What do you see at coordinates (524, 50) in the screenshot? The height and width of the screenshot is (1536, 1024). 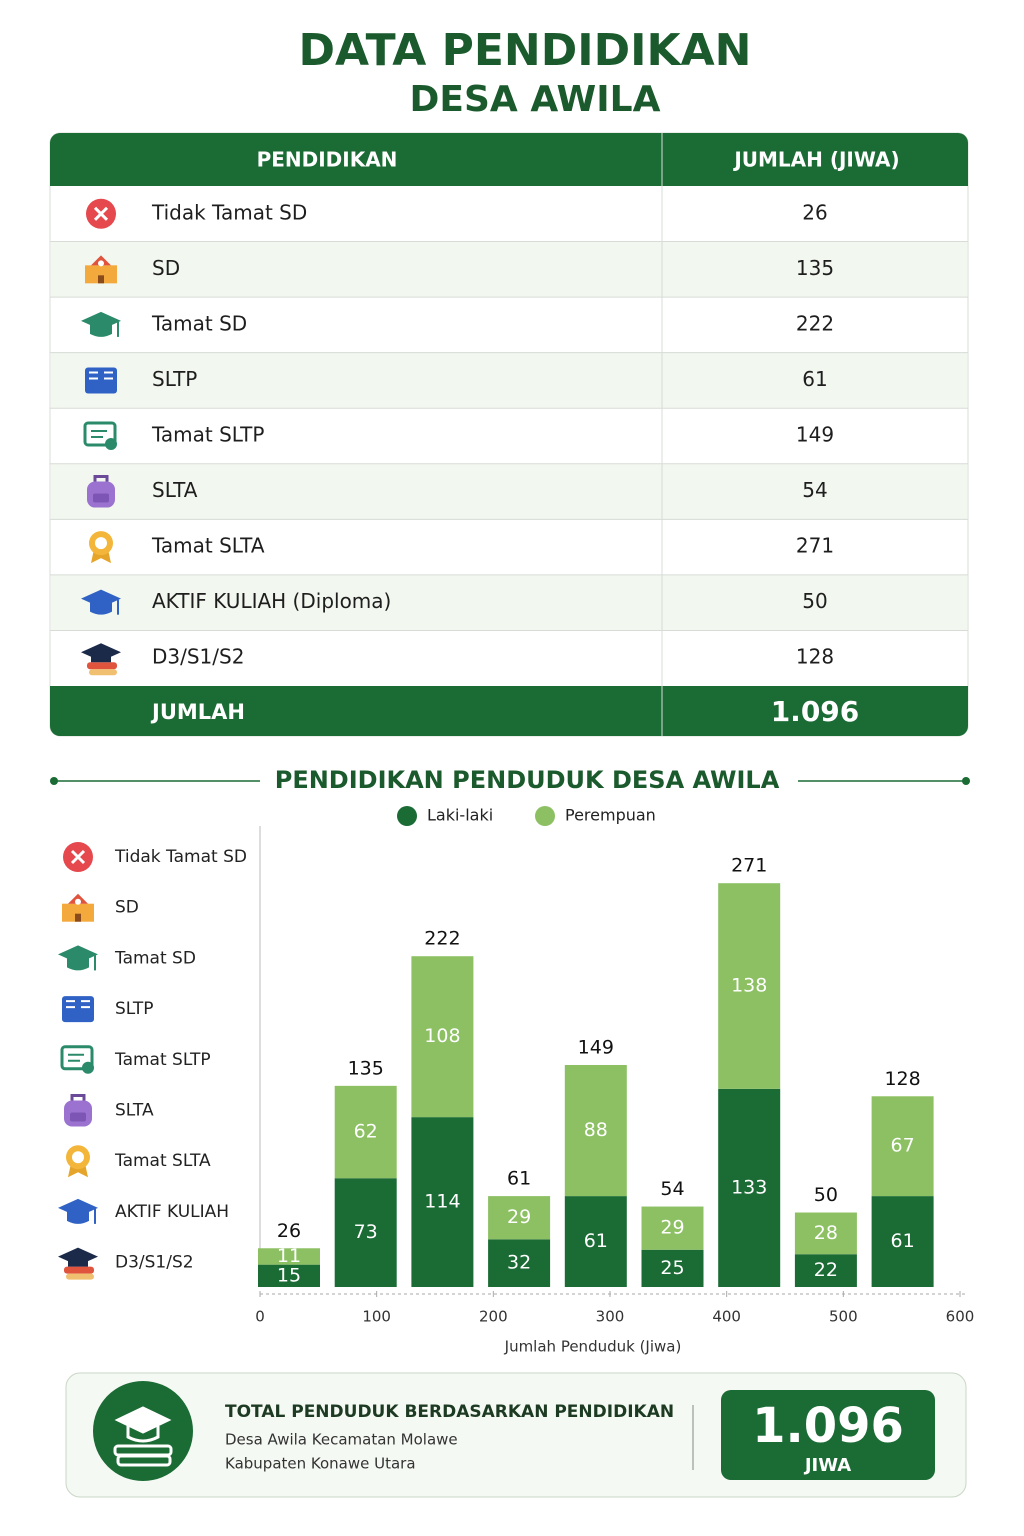 I see `page-title: DATA PENDIDIKAN` at bounding box center [524, 50].